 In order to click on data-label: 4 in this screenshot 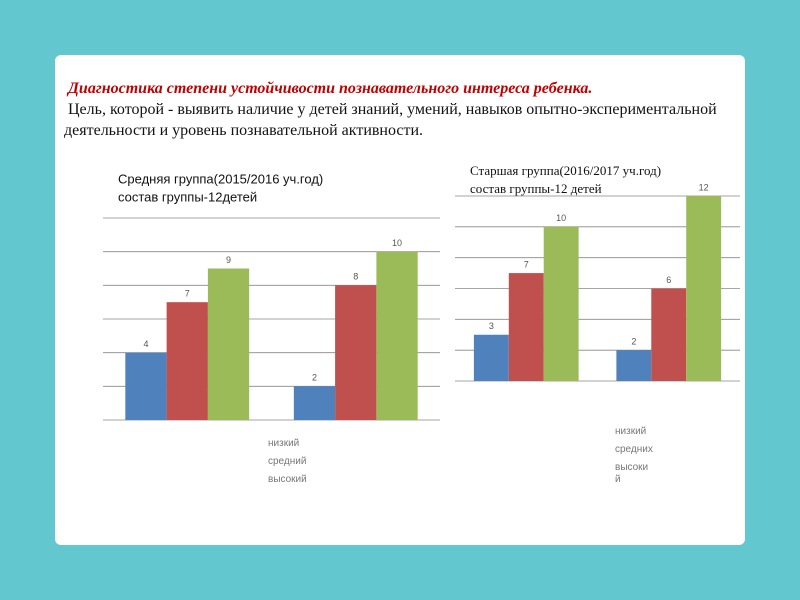, I will do `click(145, 344)`.